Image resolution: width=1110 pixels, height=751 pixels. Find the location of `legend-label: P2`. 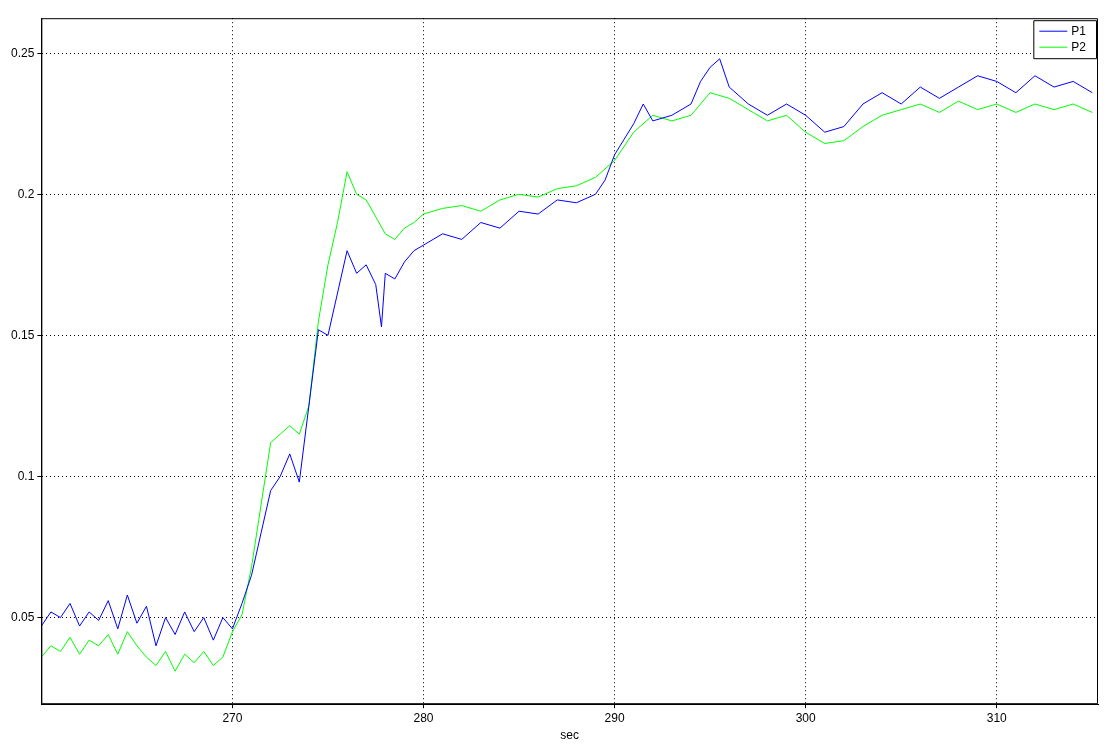

legend-label: P2 is located at coordinates (1079, 46).